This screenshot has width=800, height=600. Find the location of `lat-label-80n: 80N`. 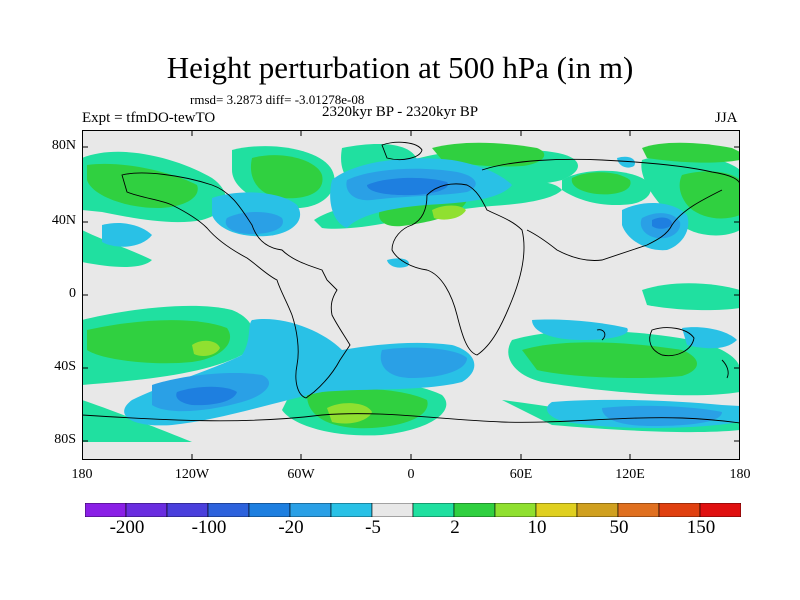

lat-label-80n: 80N is located at coordinates (63, 145).